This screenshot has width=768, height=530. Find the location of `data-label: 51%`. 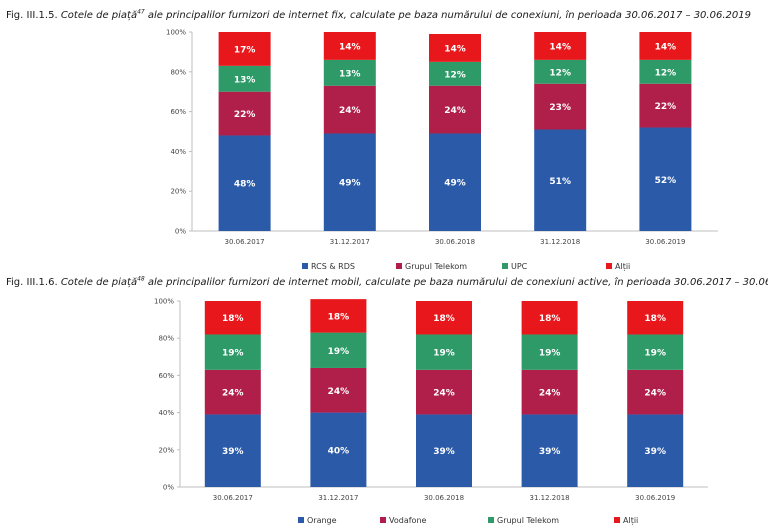

data-label: 51% is located at coordinates (560, 182).